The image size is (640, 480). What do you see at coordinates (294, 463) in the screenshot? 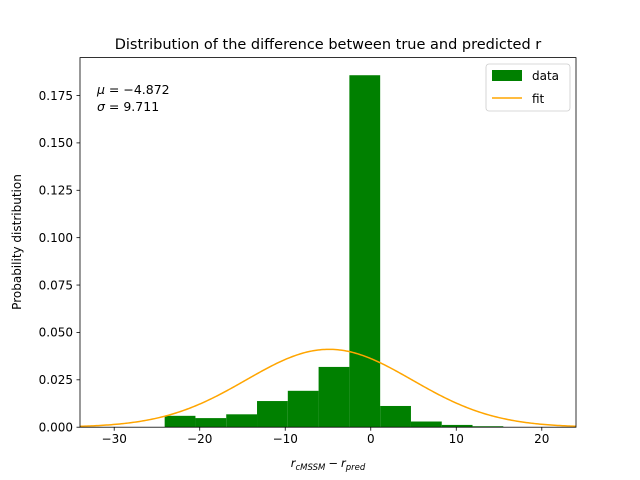
I see `x-label-base: r` at bounding box center [294, 463].